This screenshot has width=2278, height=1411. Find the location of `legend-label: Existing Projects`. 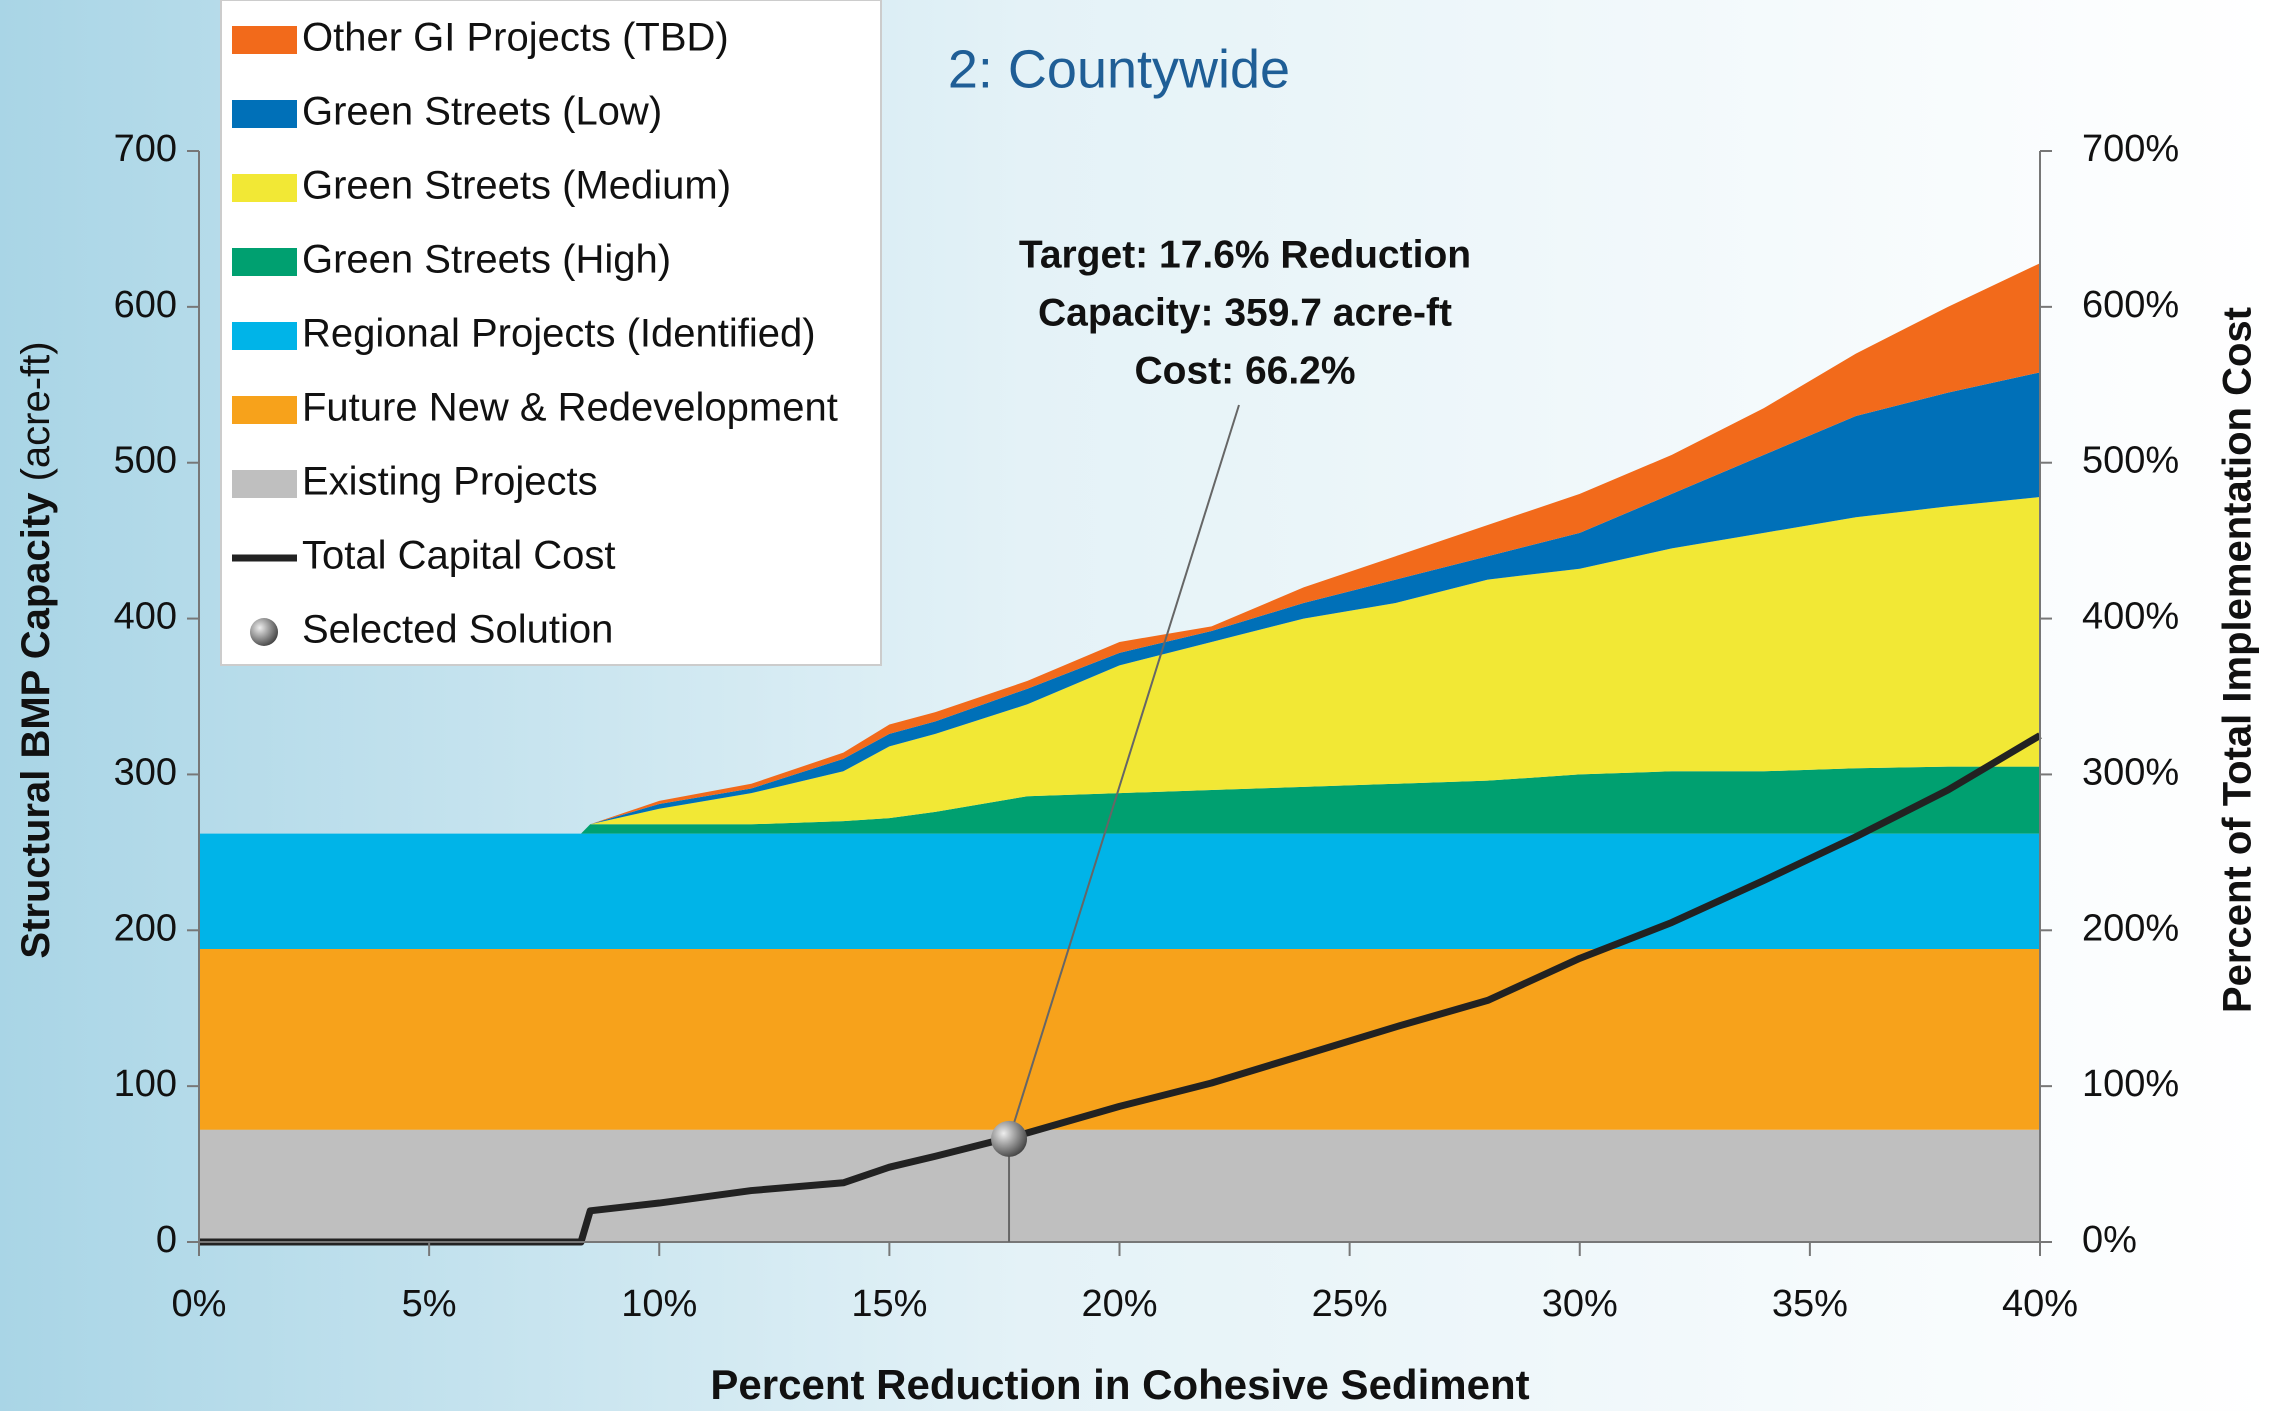

legend-label: Existing Projects is located at coordinates (450, 482).